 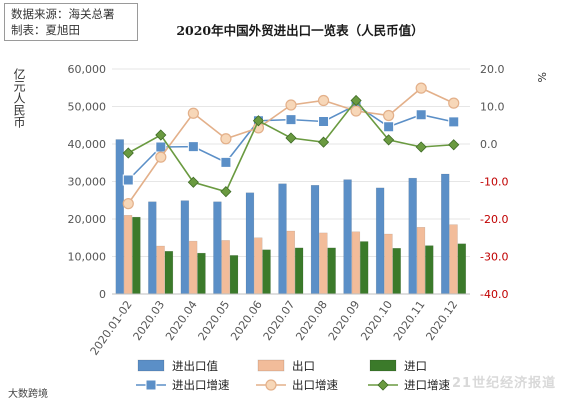 I want to click on legend-label: 出口增速, so click(x=315, y=385).